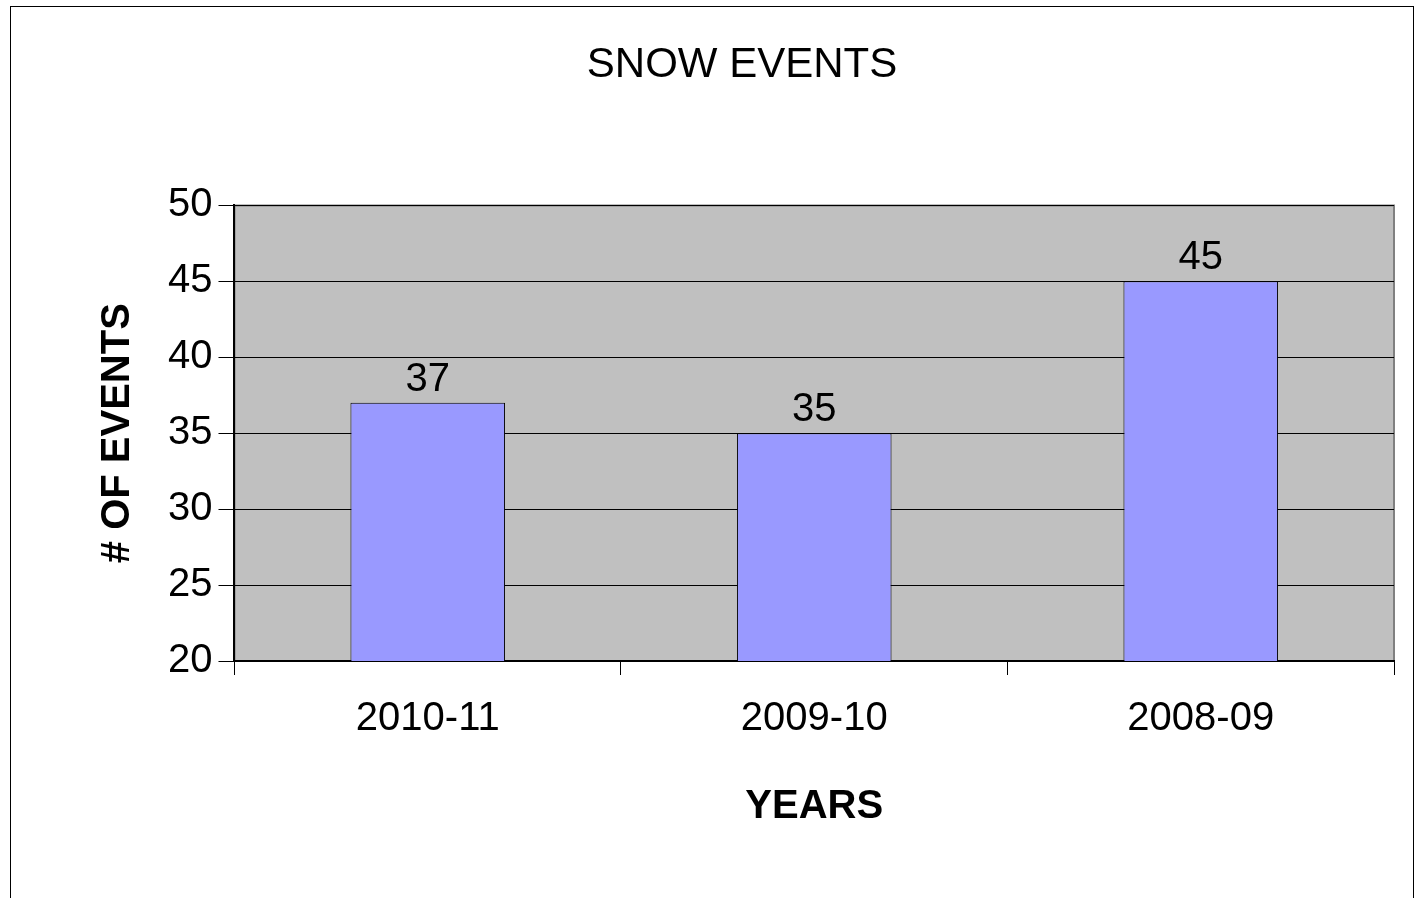 The width and height of the screenshot is (1418, 898). What do you see at coordinates (190, 278) in the screenshot?
I see `y-tick-label: 45` at bounding box center [190, 278].